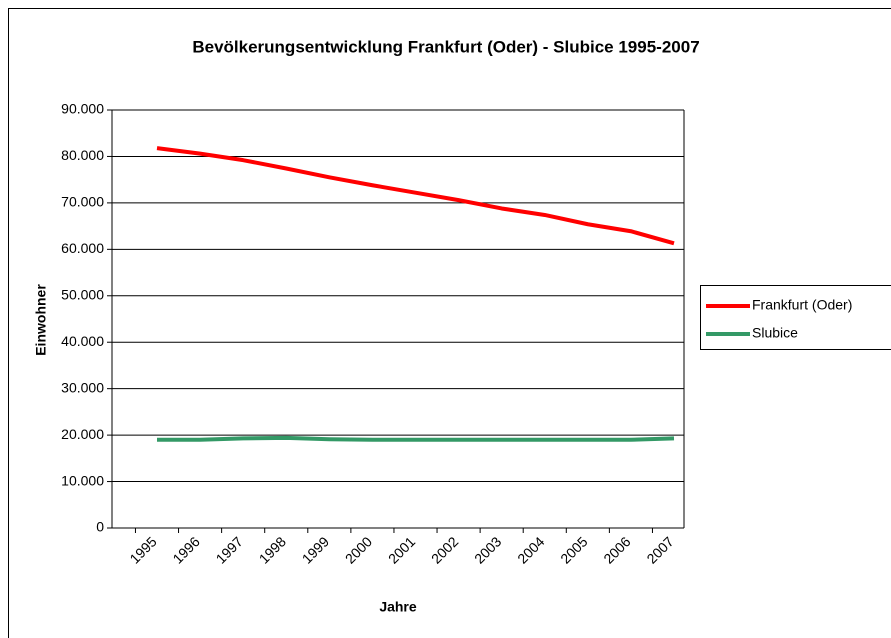 This screenshot has height=638, width=891. What do you see at coordinates (82, 202) in the screenshot?
I see `y-tick-label: 70.000` at bounding box center [82, 202].